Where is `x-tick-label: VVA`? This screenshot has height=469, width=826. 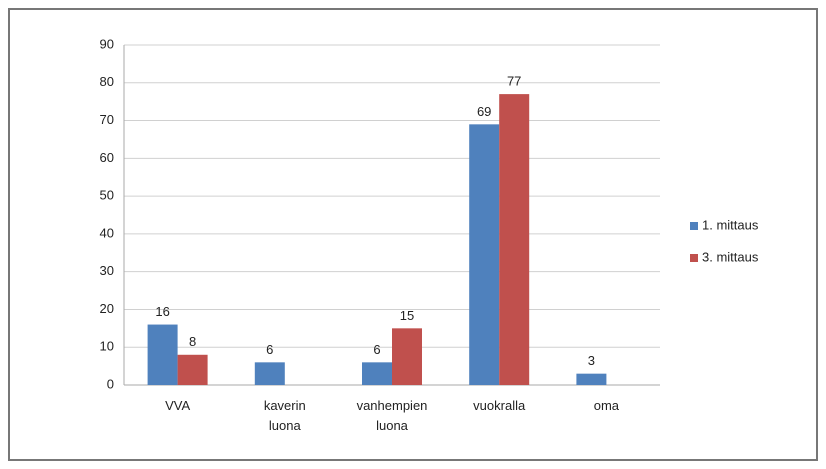
x-tick-label: VVA is located at coordinates (177, 405).